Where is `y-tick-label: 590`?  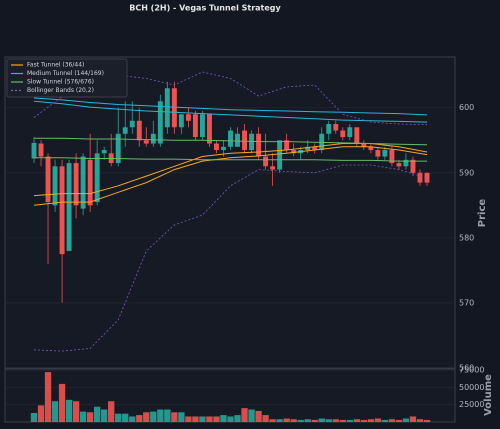 y-tick-label: 590 is located at coordinates (466, 172).